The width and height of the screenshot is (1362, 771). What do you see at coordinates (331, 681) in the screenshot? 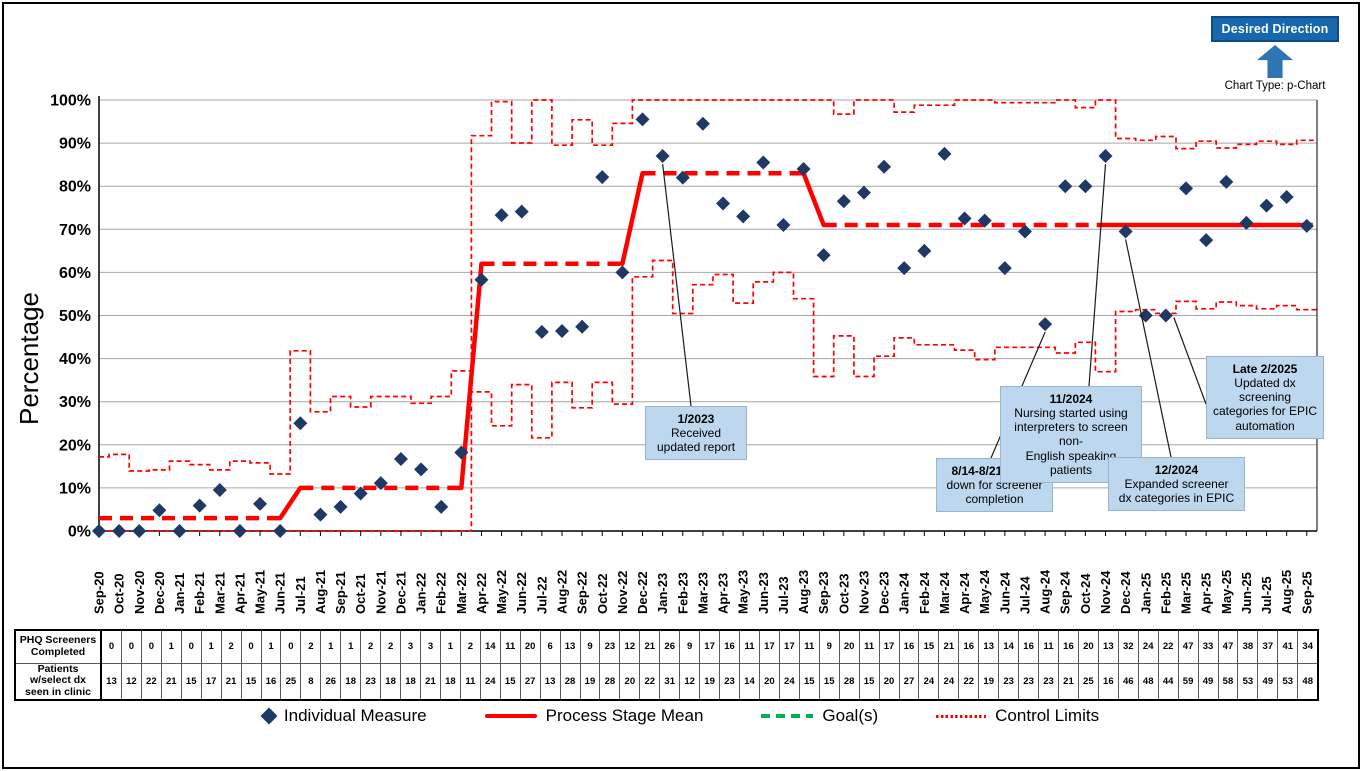
I see `table-cell: 26` at bounding box center [331, 681].